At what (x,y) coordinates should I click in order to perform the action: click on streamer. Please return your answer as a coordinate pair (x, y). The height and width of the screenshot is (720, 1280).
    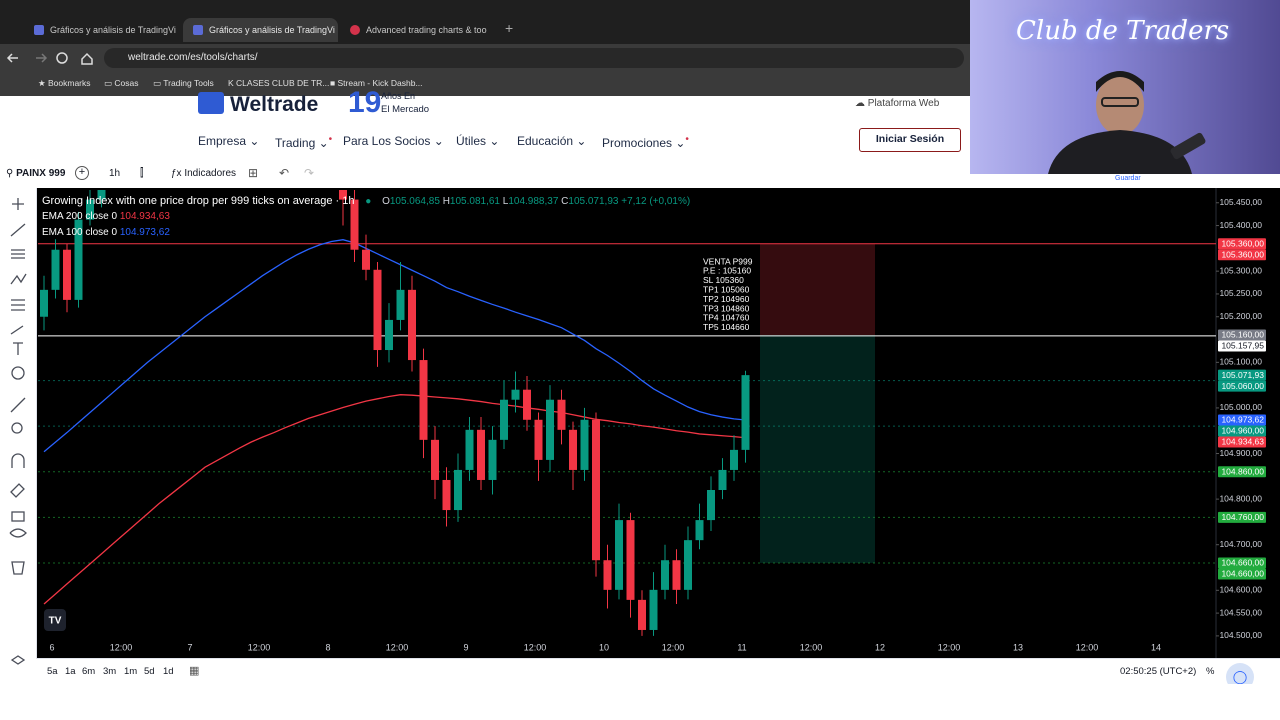
    Looking at the image, I should click on (1127, 122).